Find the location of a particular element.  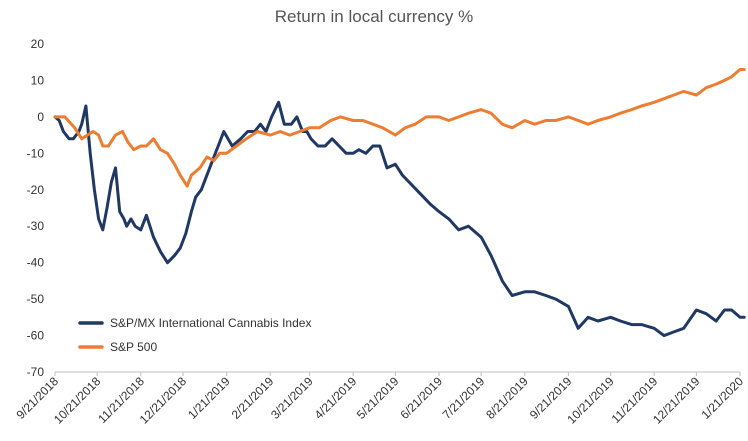

x-tick-label: 1/21/2019 is located at coordinates (209, 398).